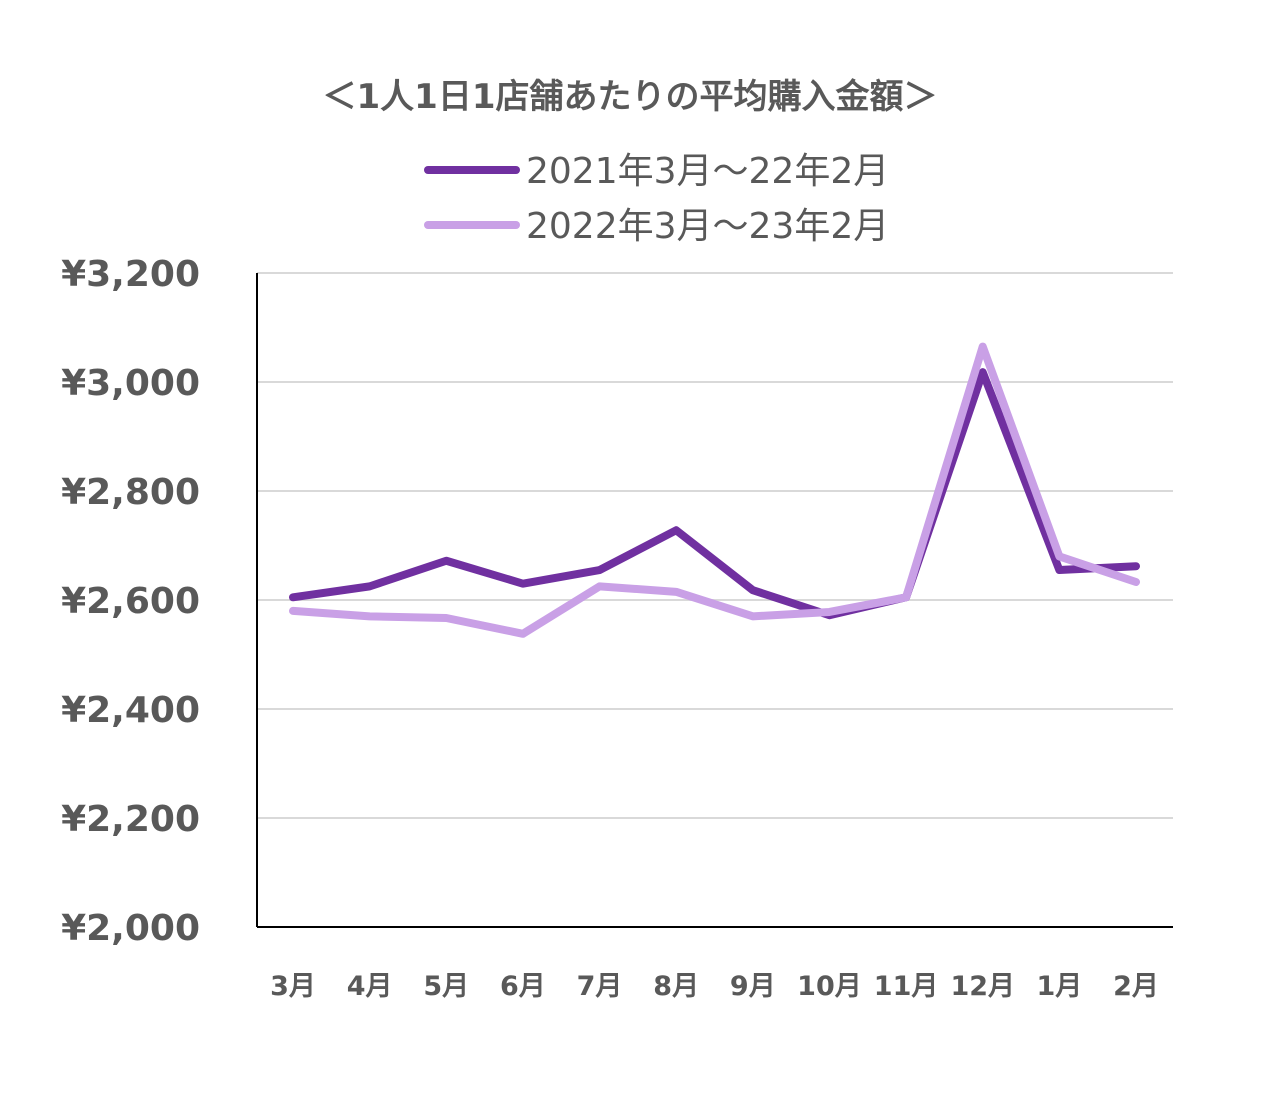 The height and width of the screenshot is (1104, 1280). I want to click on x-tick-label: 5月, so click(446, 986).